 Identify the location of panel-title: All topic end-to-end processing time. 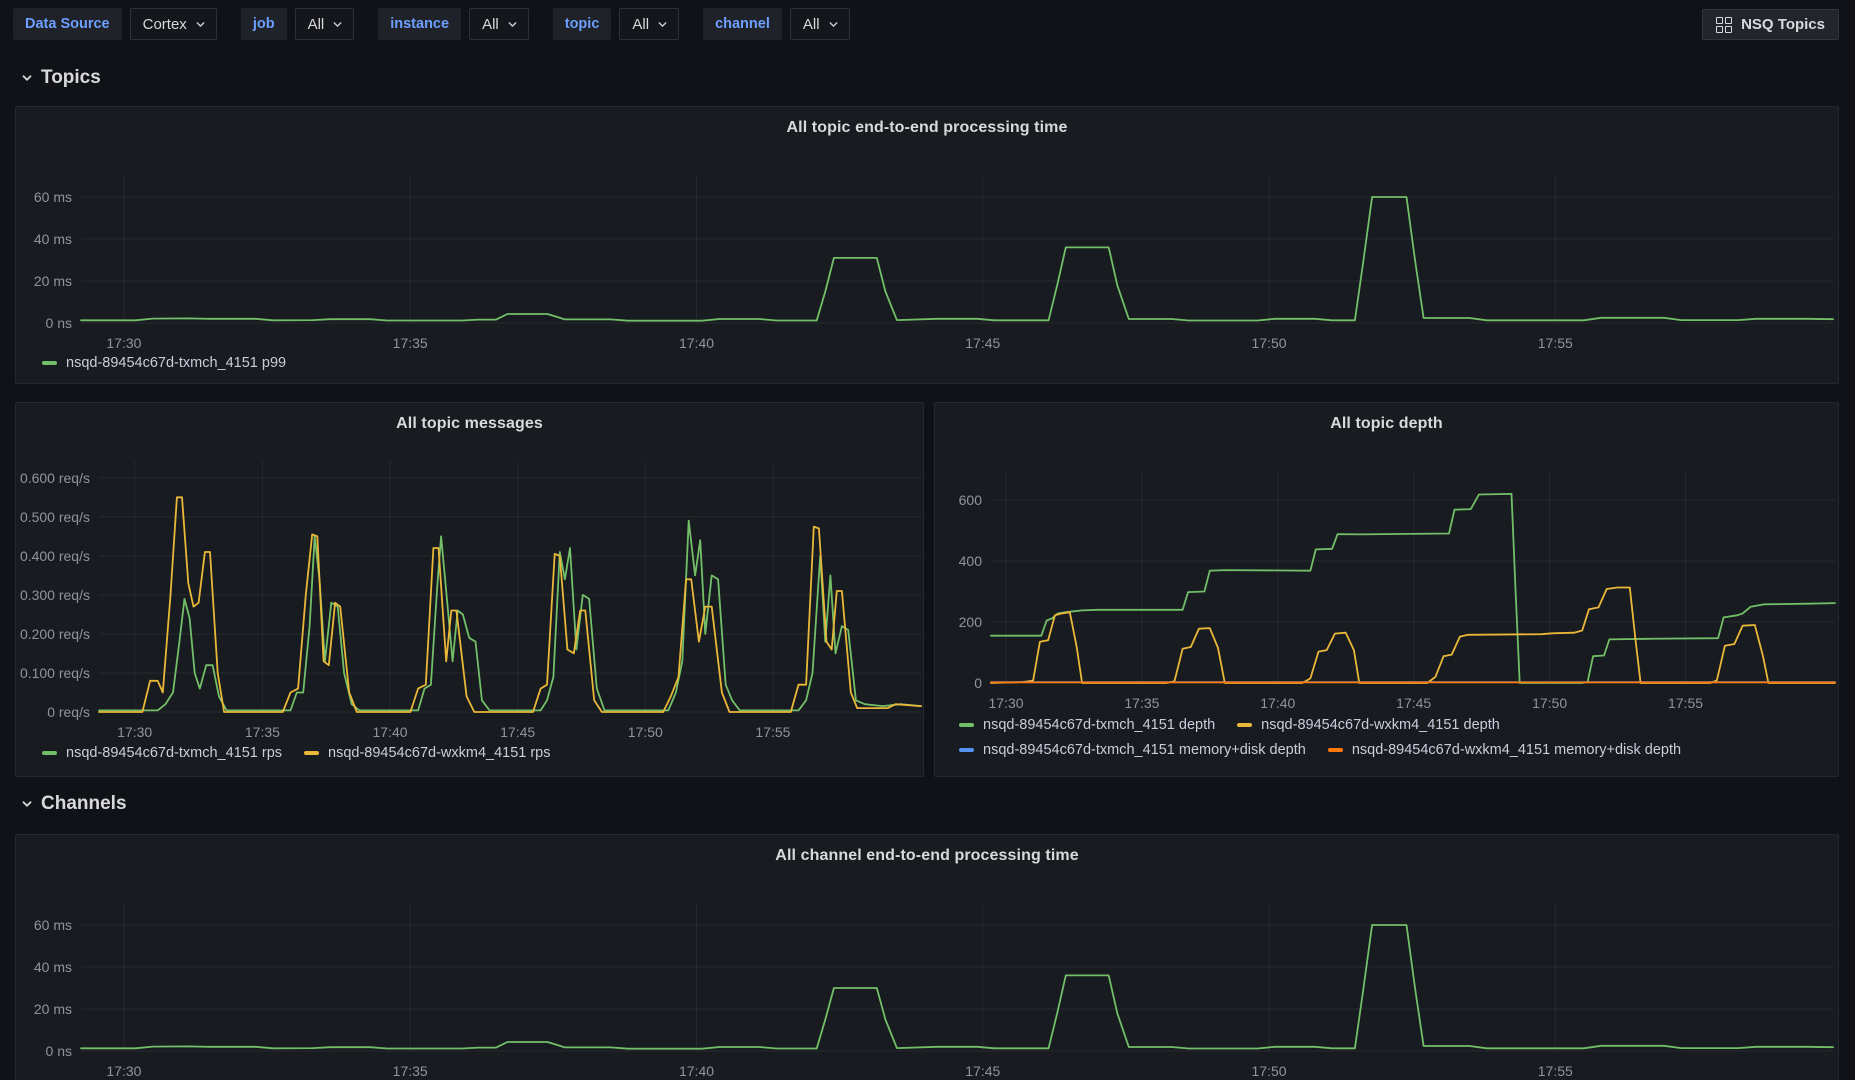
(927, 127).